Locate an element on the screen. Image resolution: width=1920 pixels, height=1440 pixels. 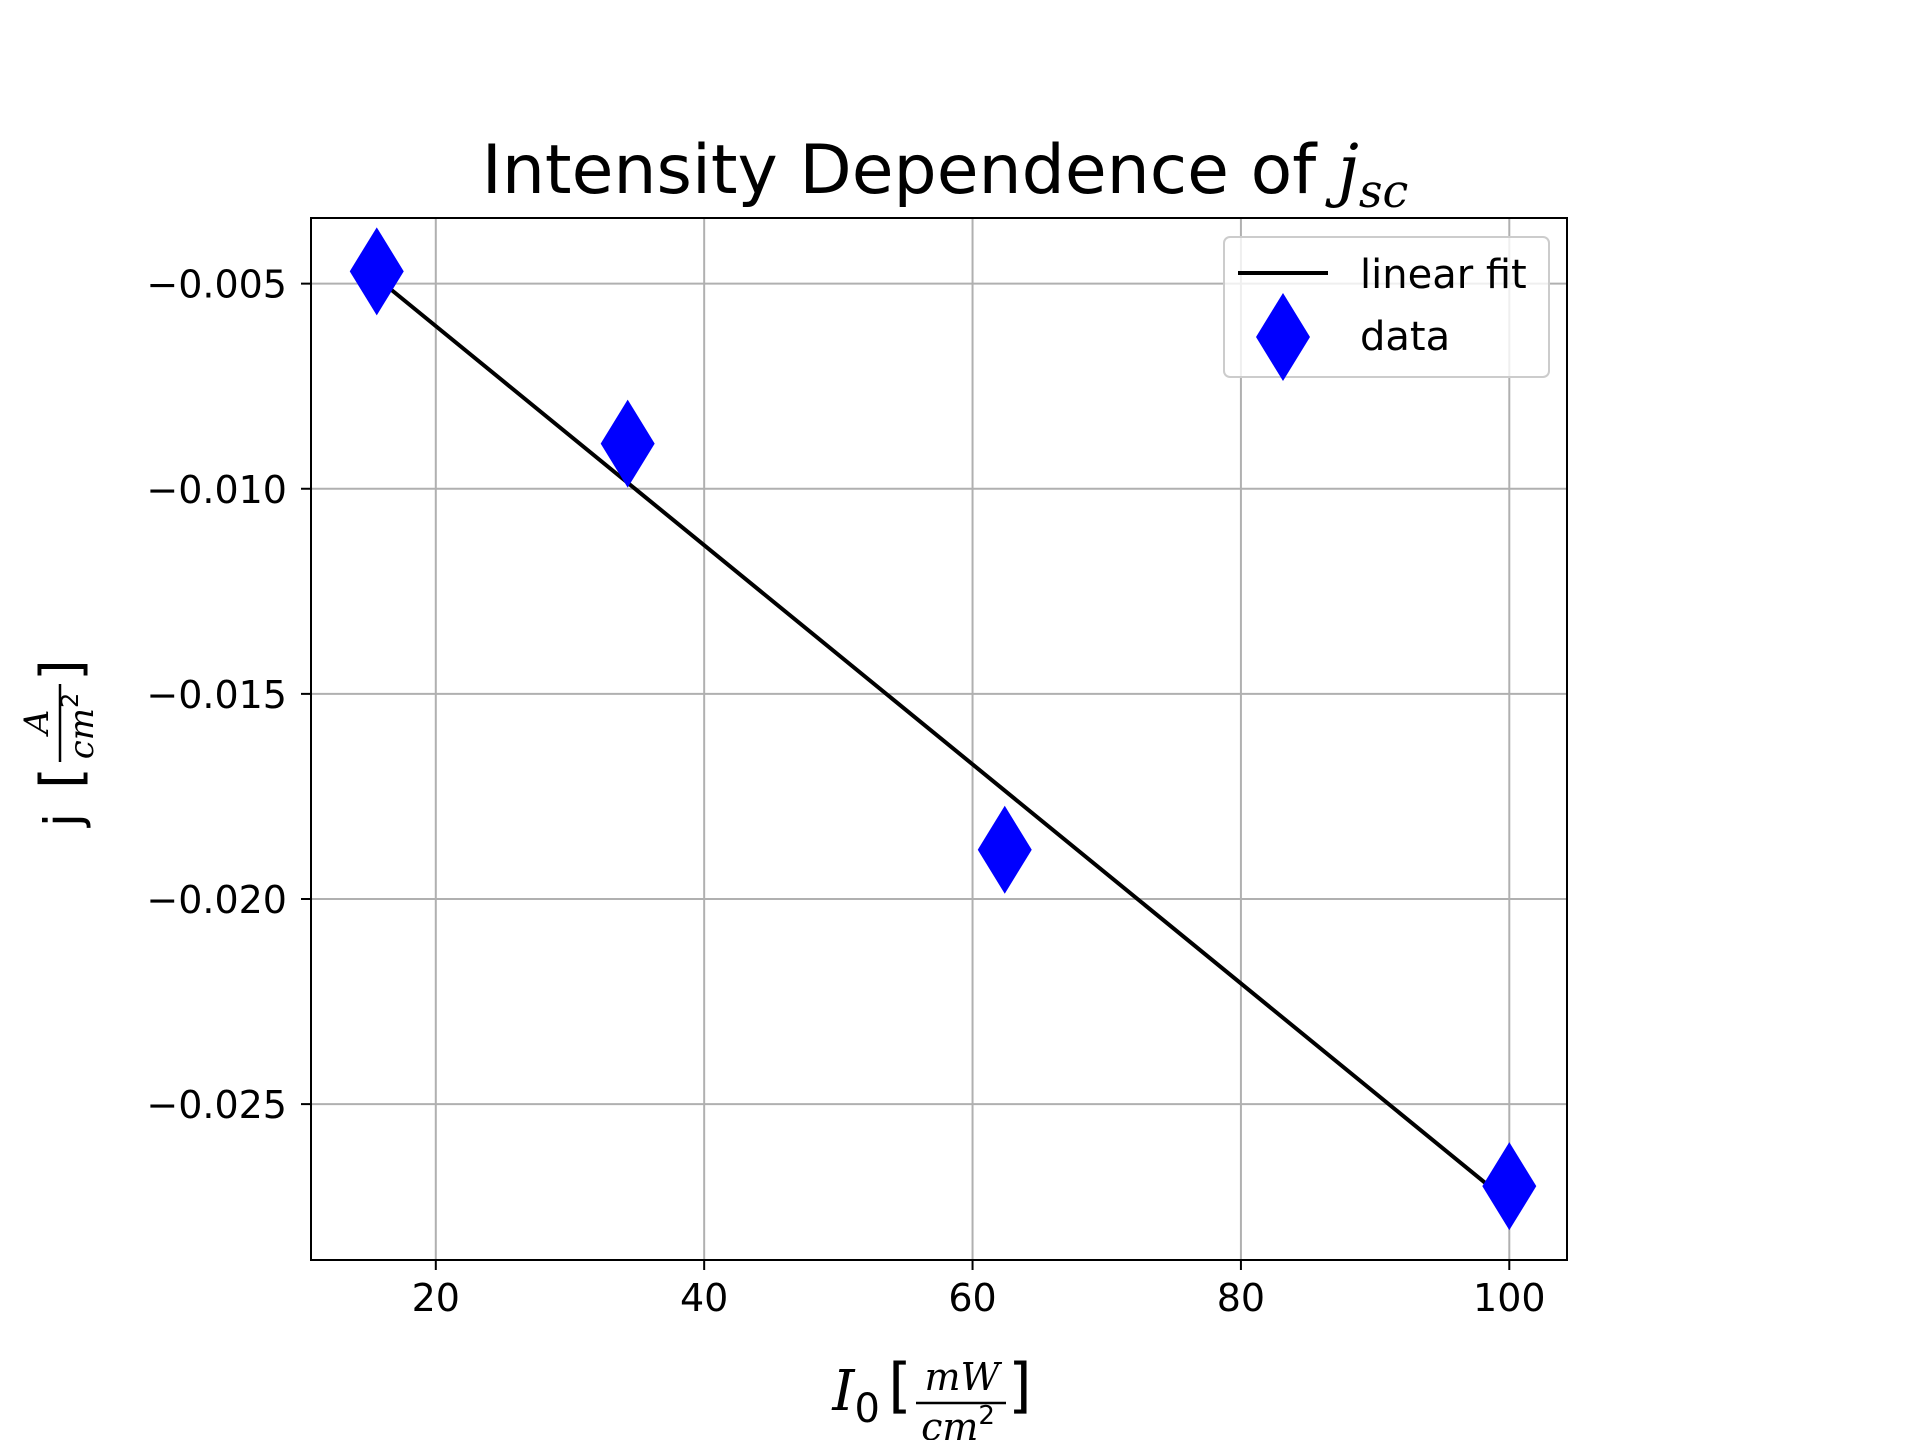
legend: linear fit data is located at coordinates (1386, 308).